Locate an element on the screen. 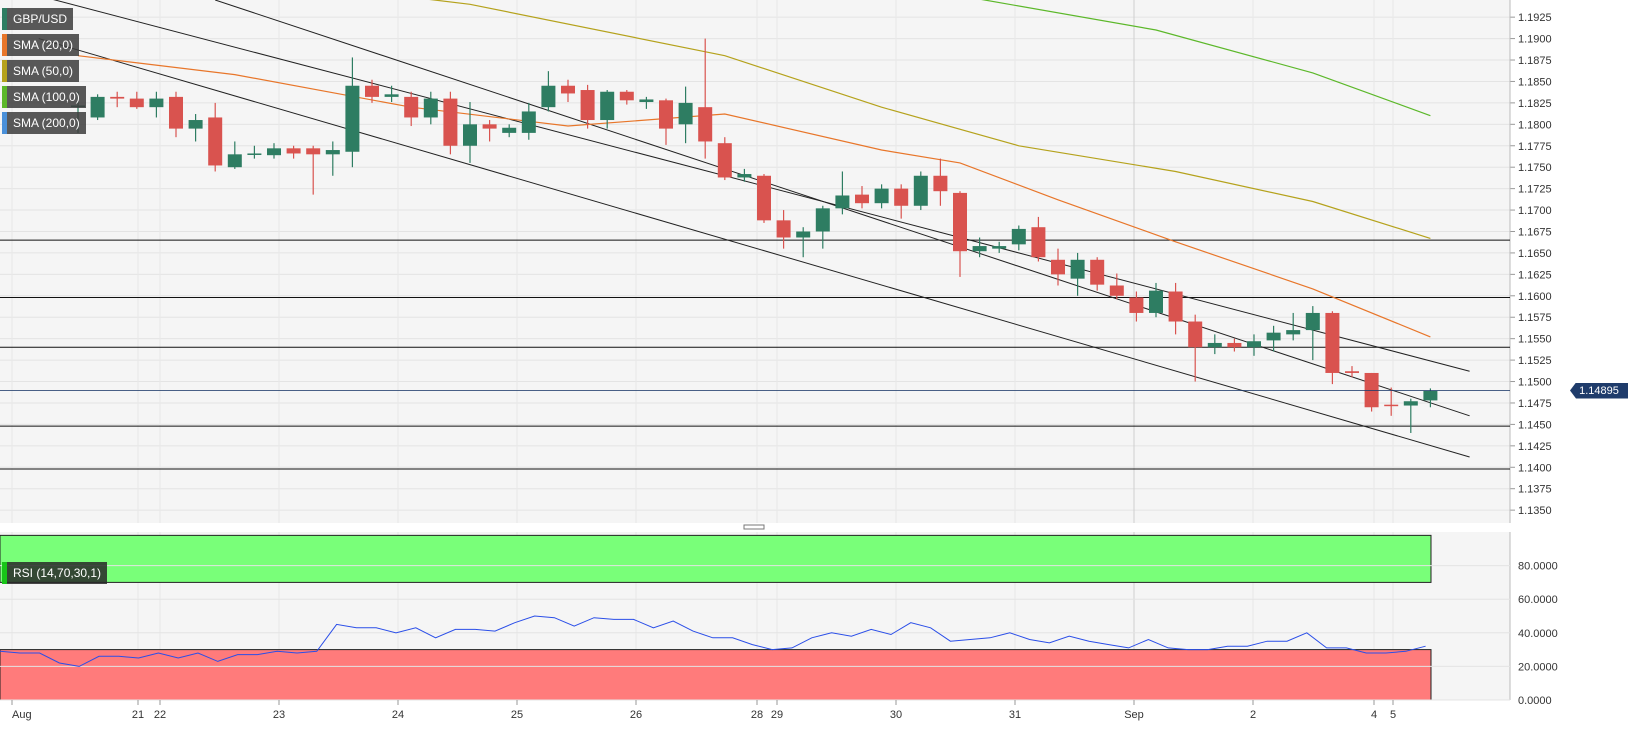 This screenshot has height=754, width=1634. last-price-tag: 1.14895 is located at coordinates (1599, 390).